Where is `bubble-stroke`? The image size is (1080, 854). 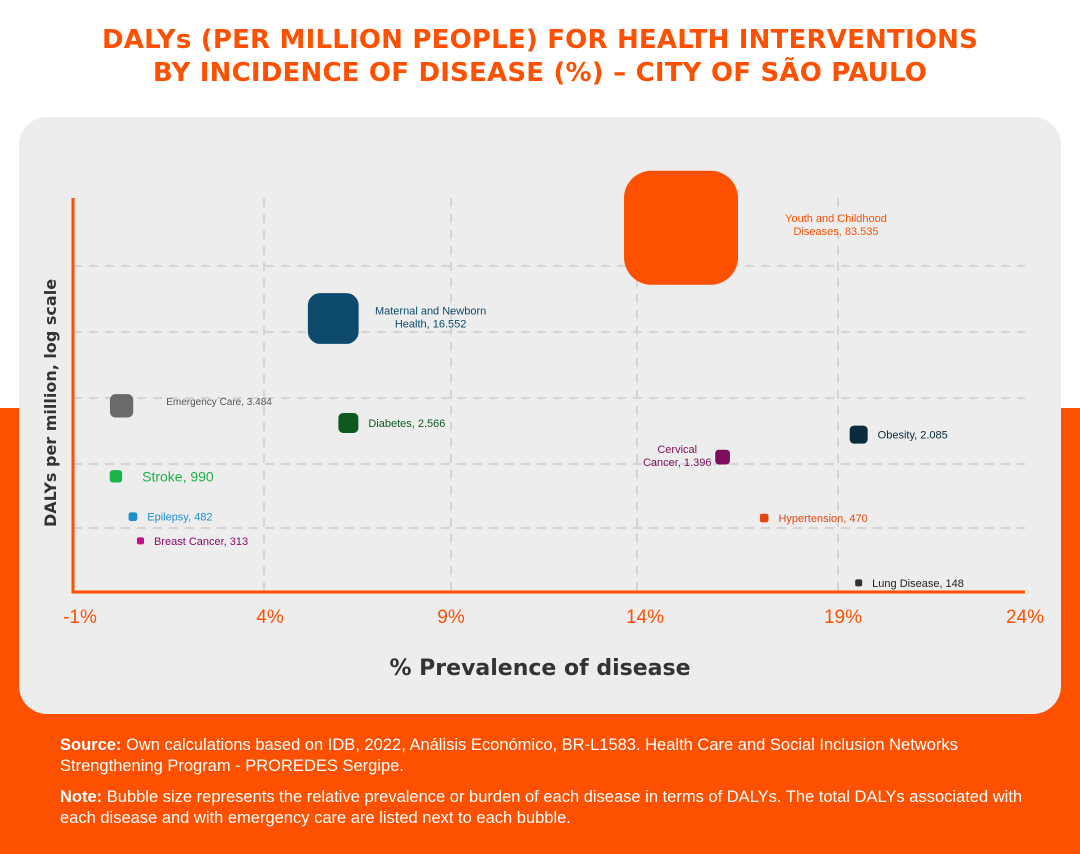
bubble-stroke is located at coordinates (116, 476).